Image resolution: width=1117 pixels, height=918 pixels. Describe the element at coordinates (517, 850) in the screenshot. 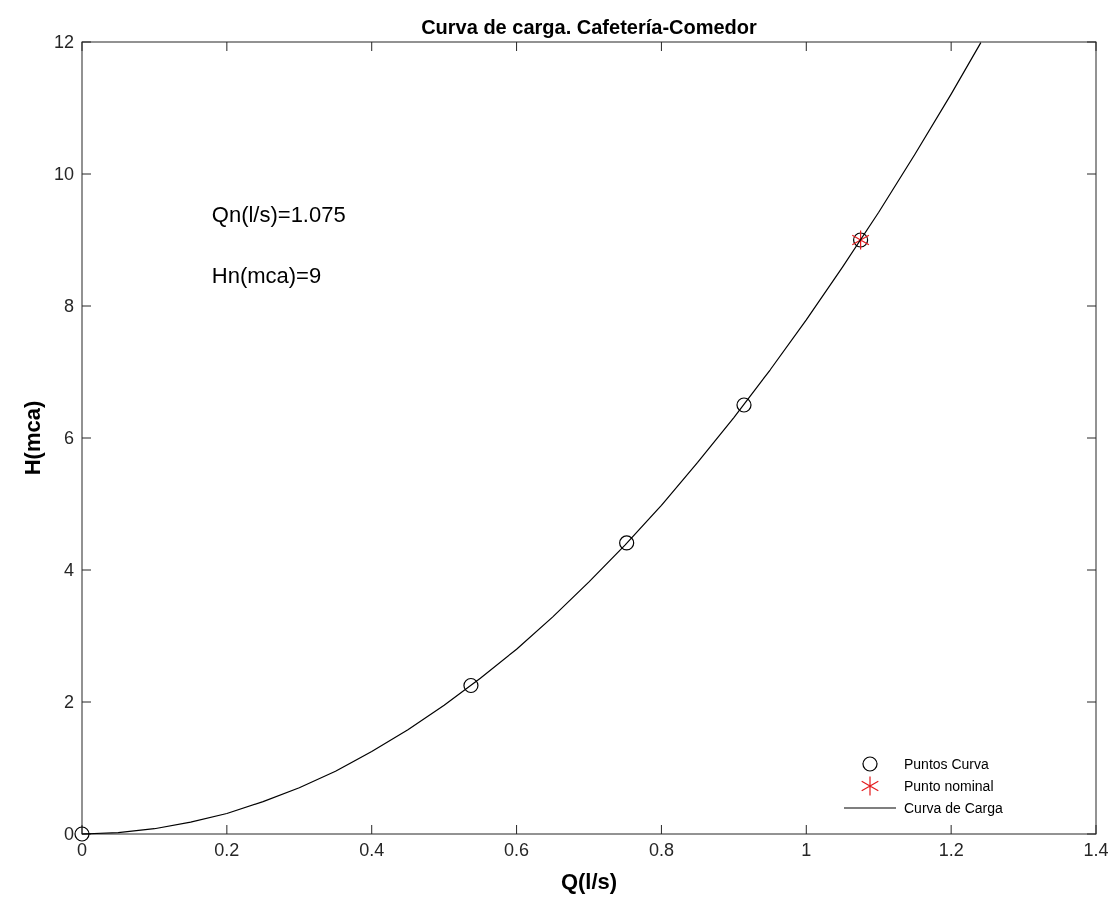

I see `x-tick-label: 0.6` at that location.